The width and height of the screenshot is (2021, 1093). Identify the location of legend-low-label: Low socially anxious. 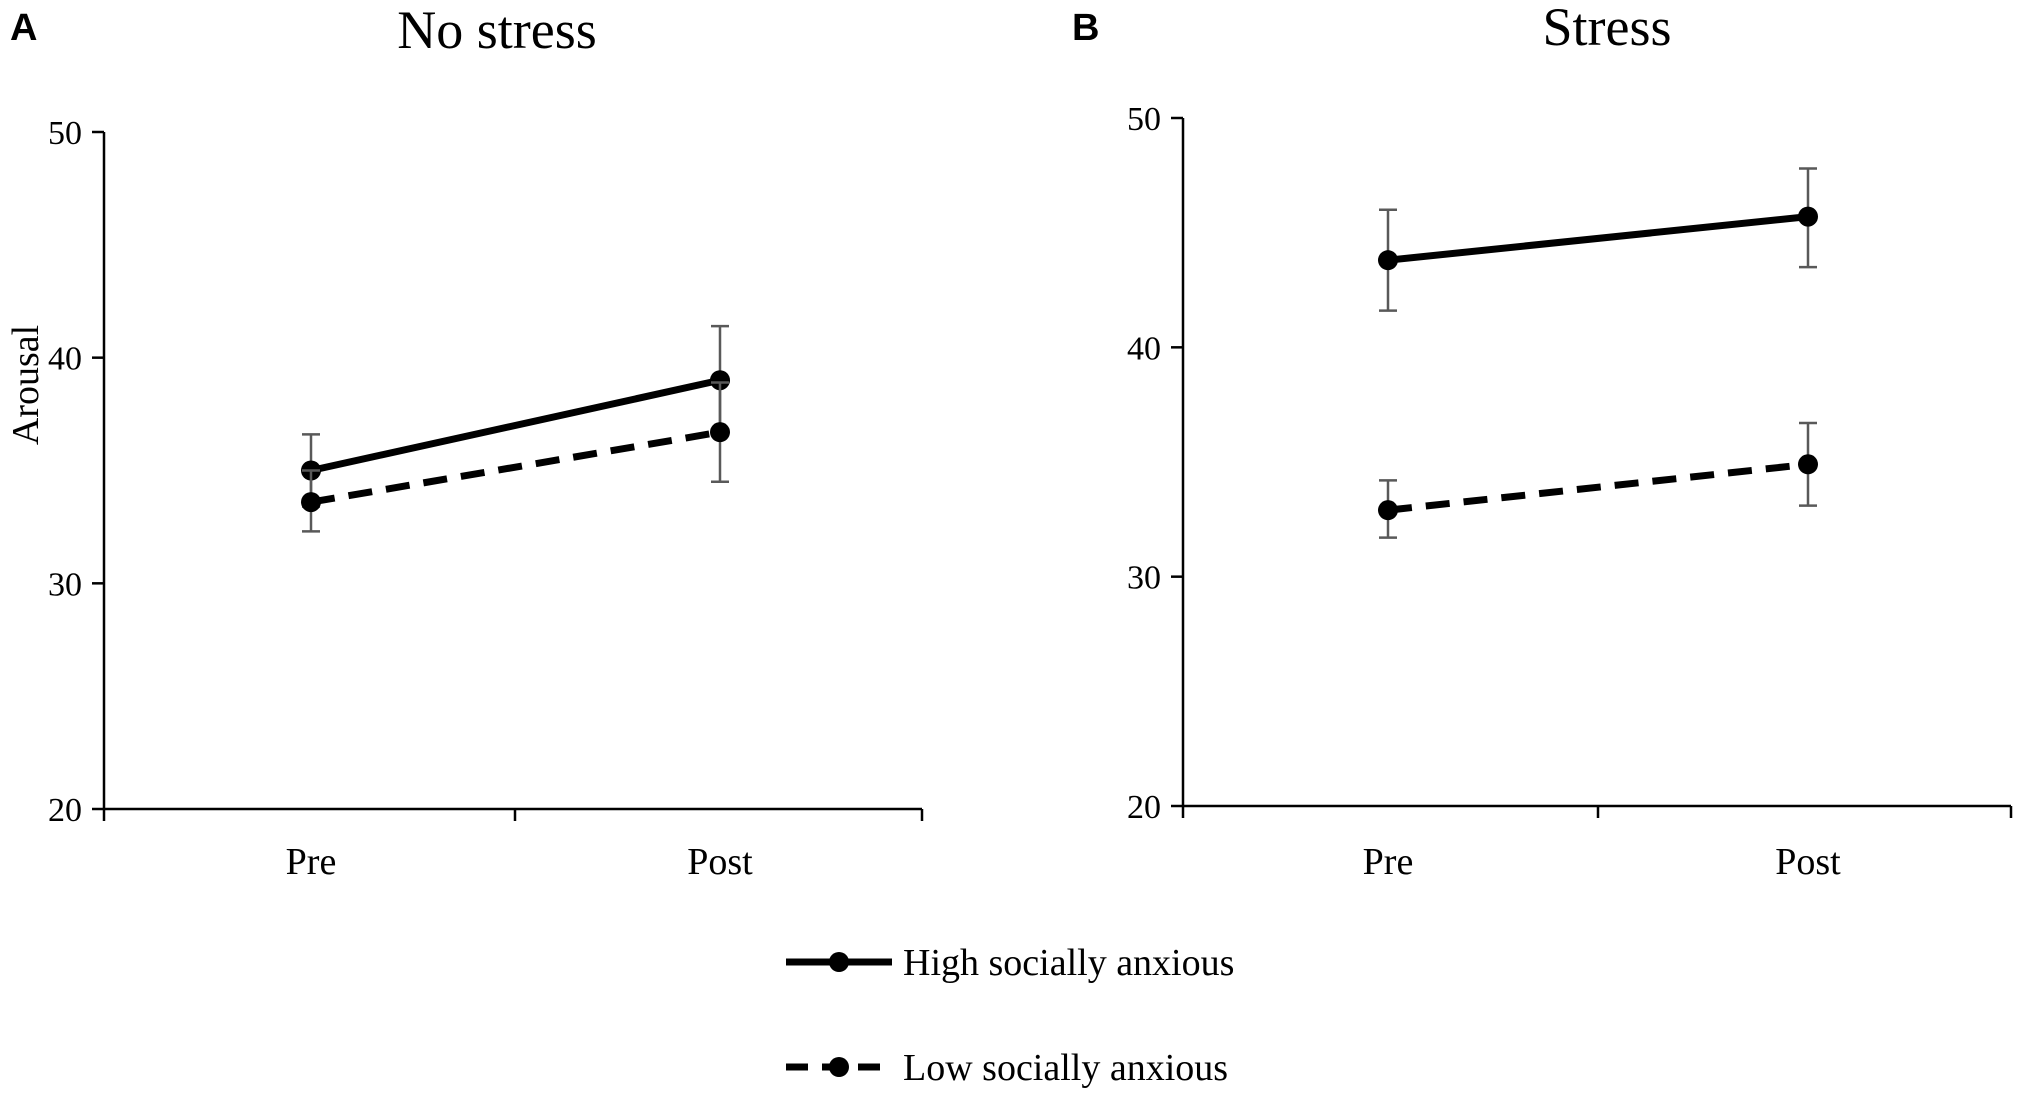
(1065, 1068).